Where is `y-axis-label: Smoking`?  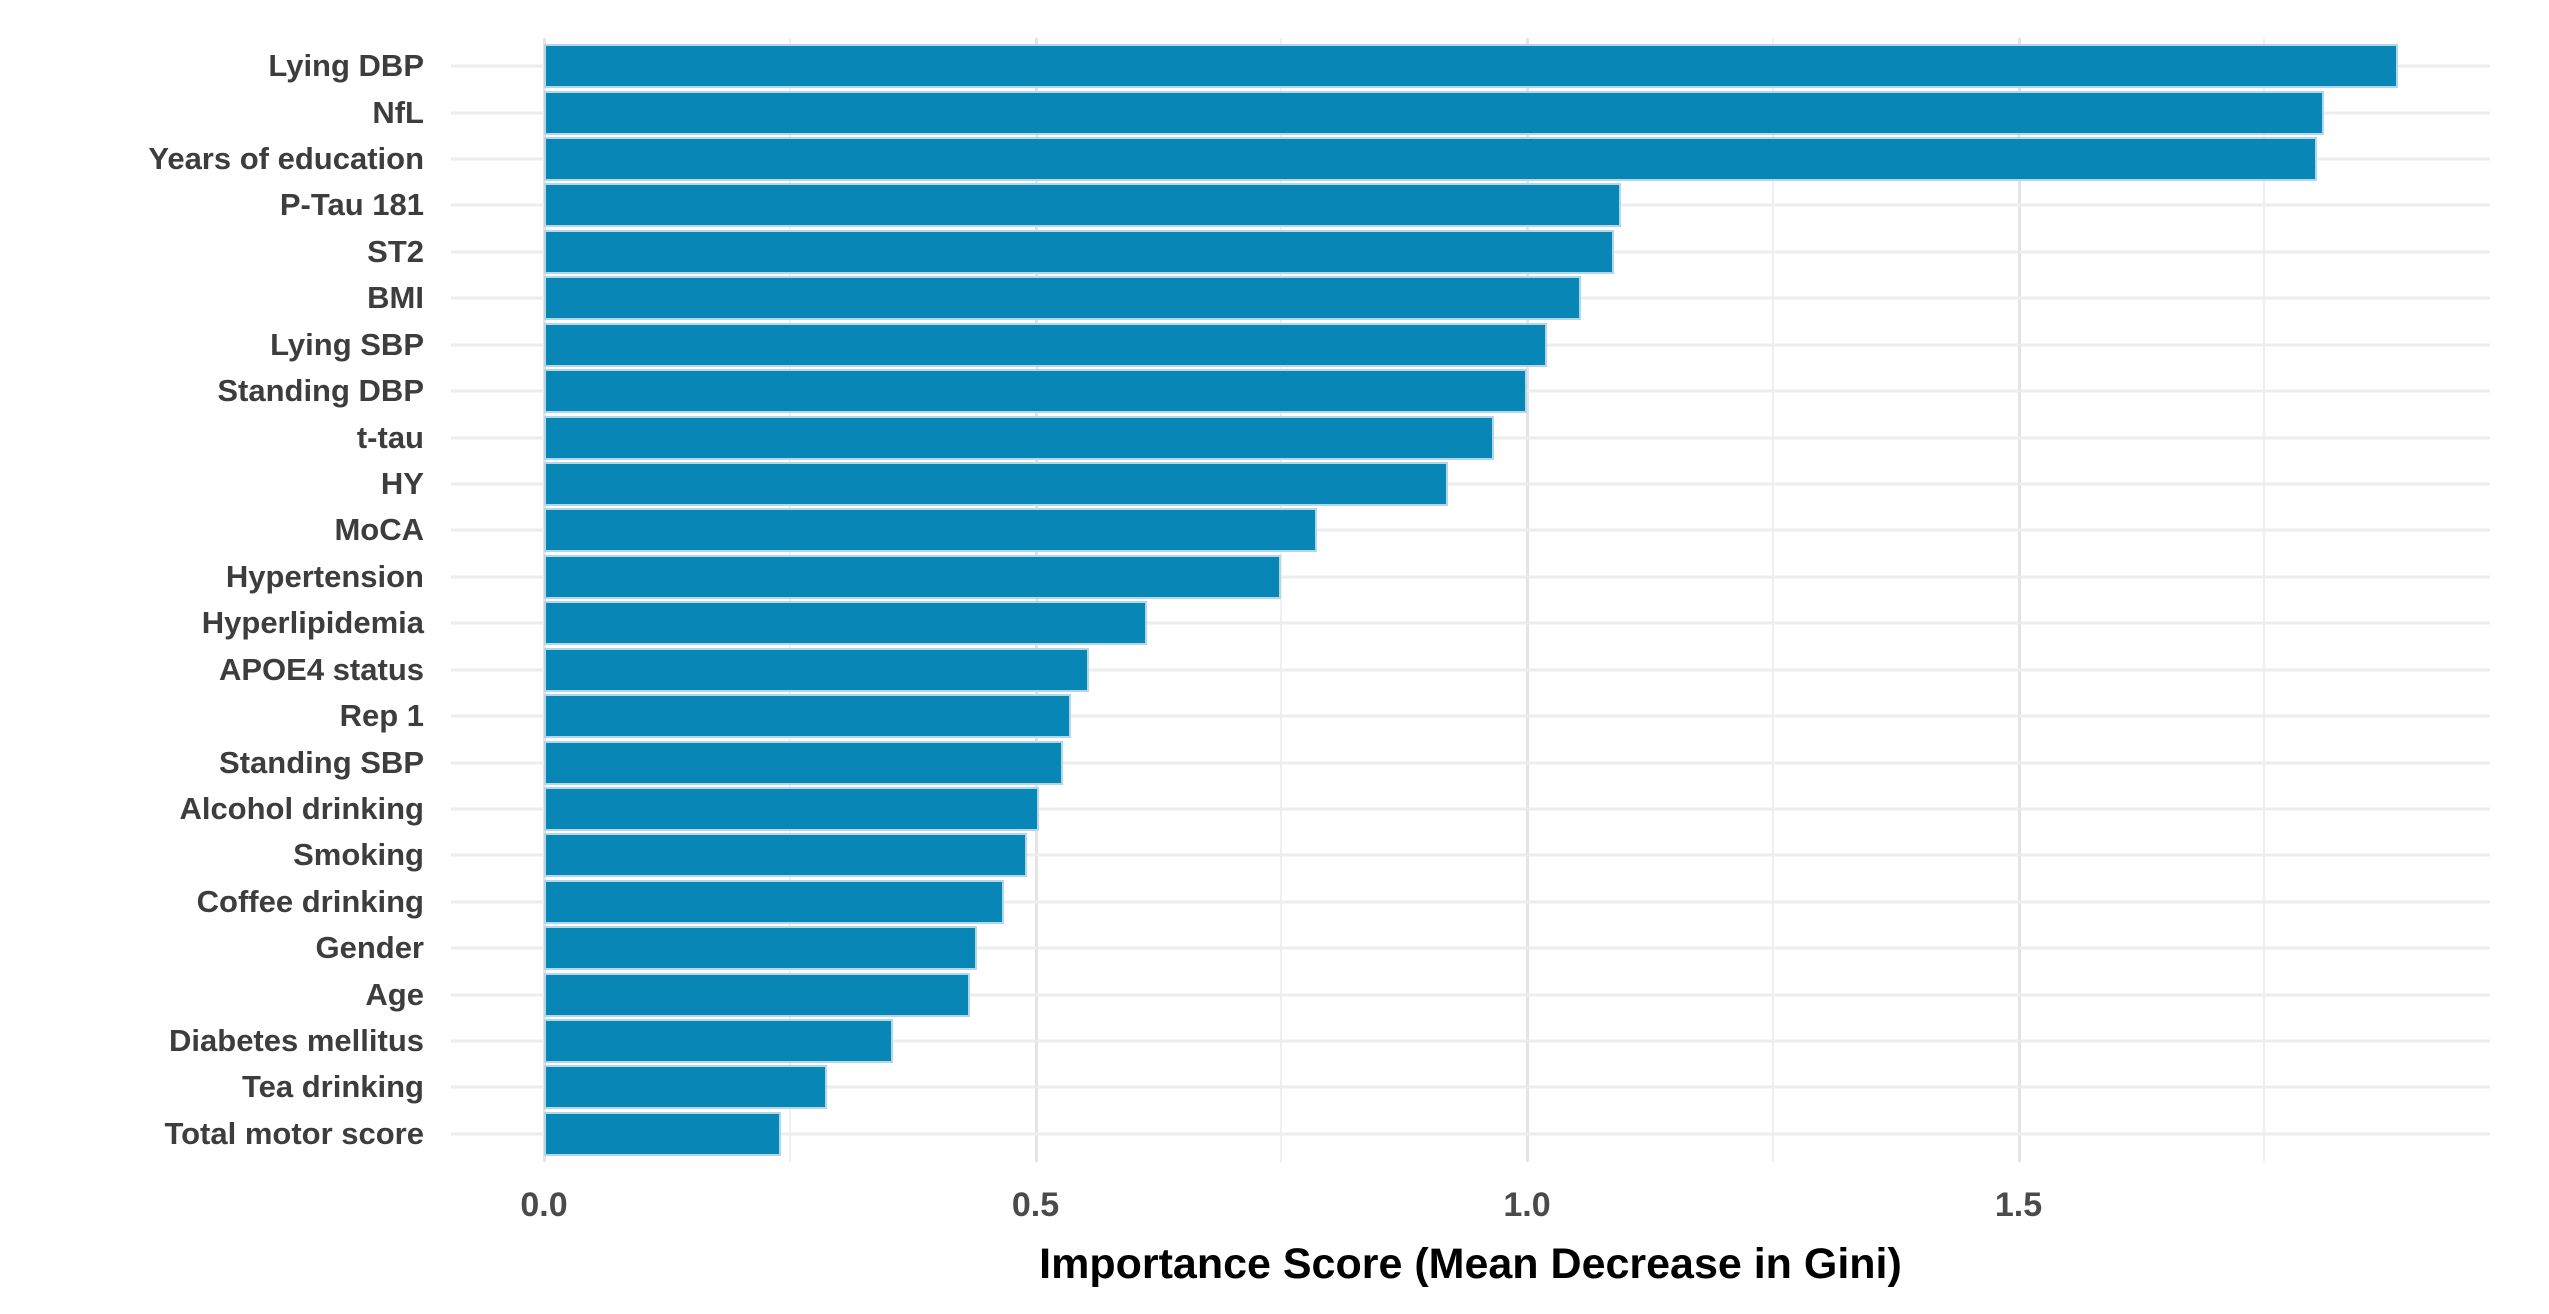
y-axis-label: Smoking is located at coordinates (358, 855).